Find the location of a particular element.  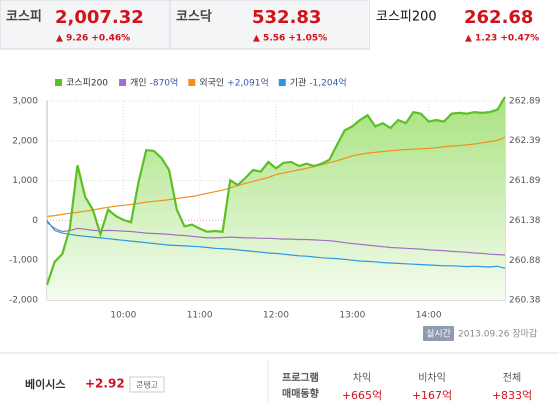

date: 2013.09.26 장마감 is located at coordinates (497, 334).